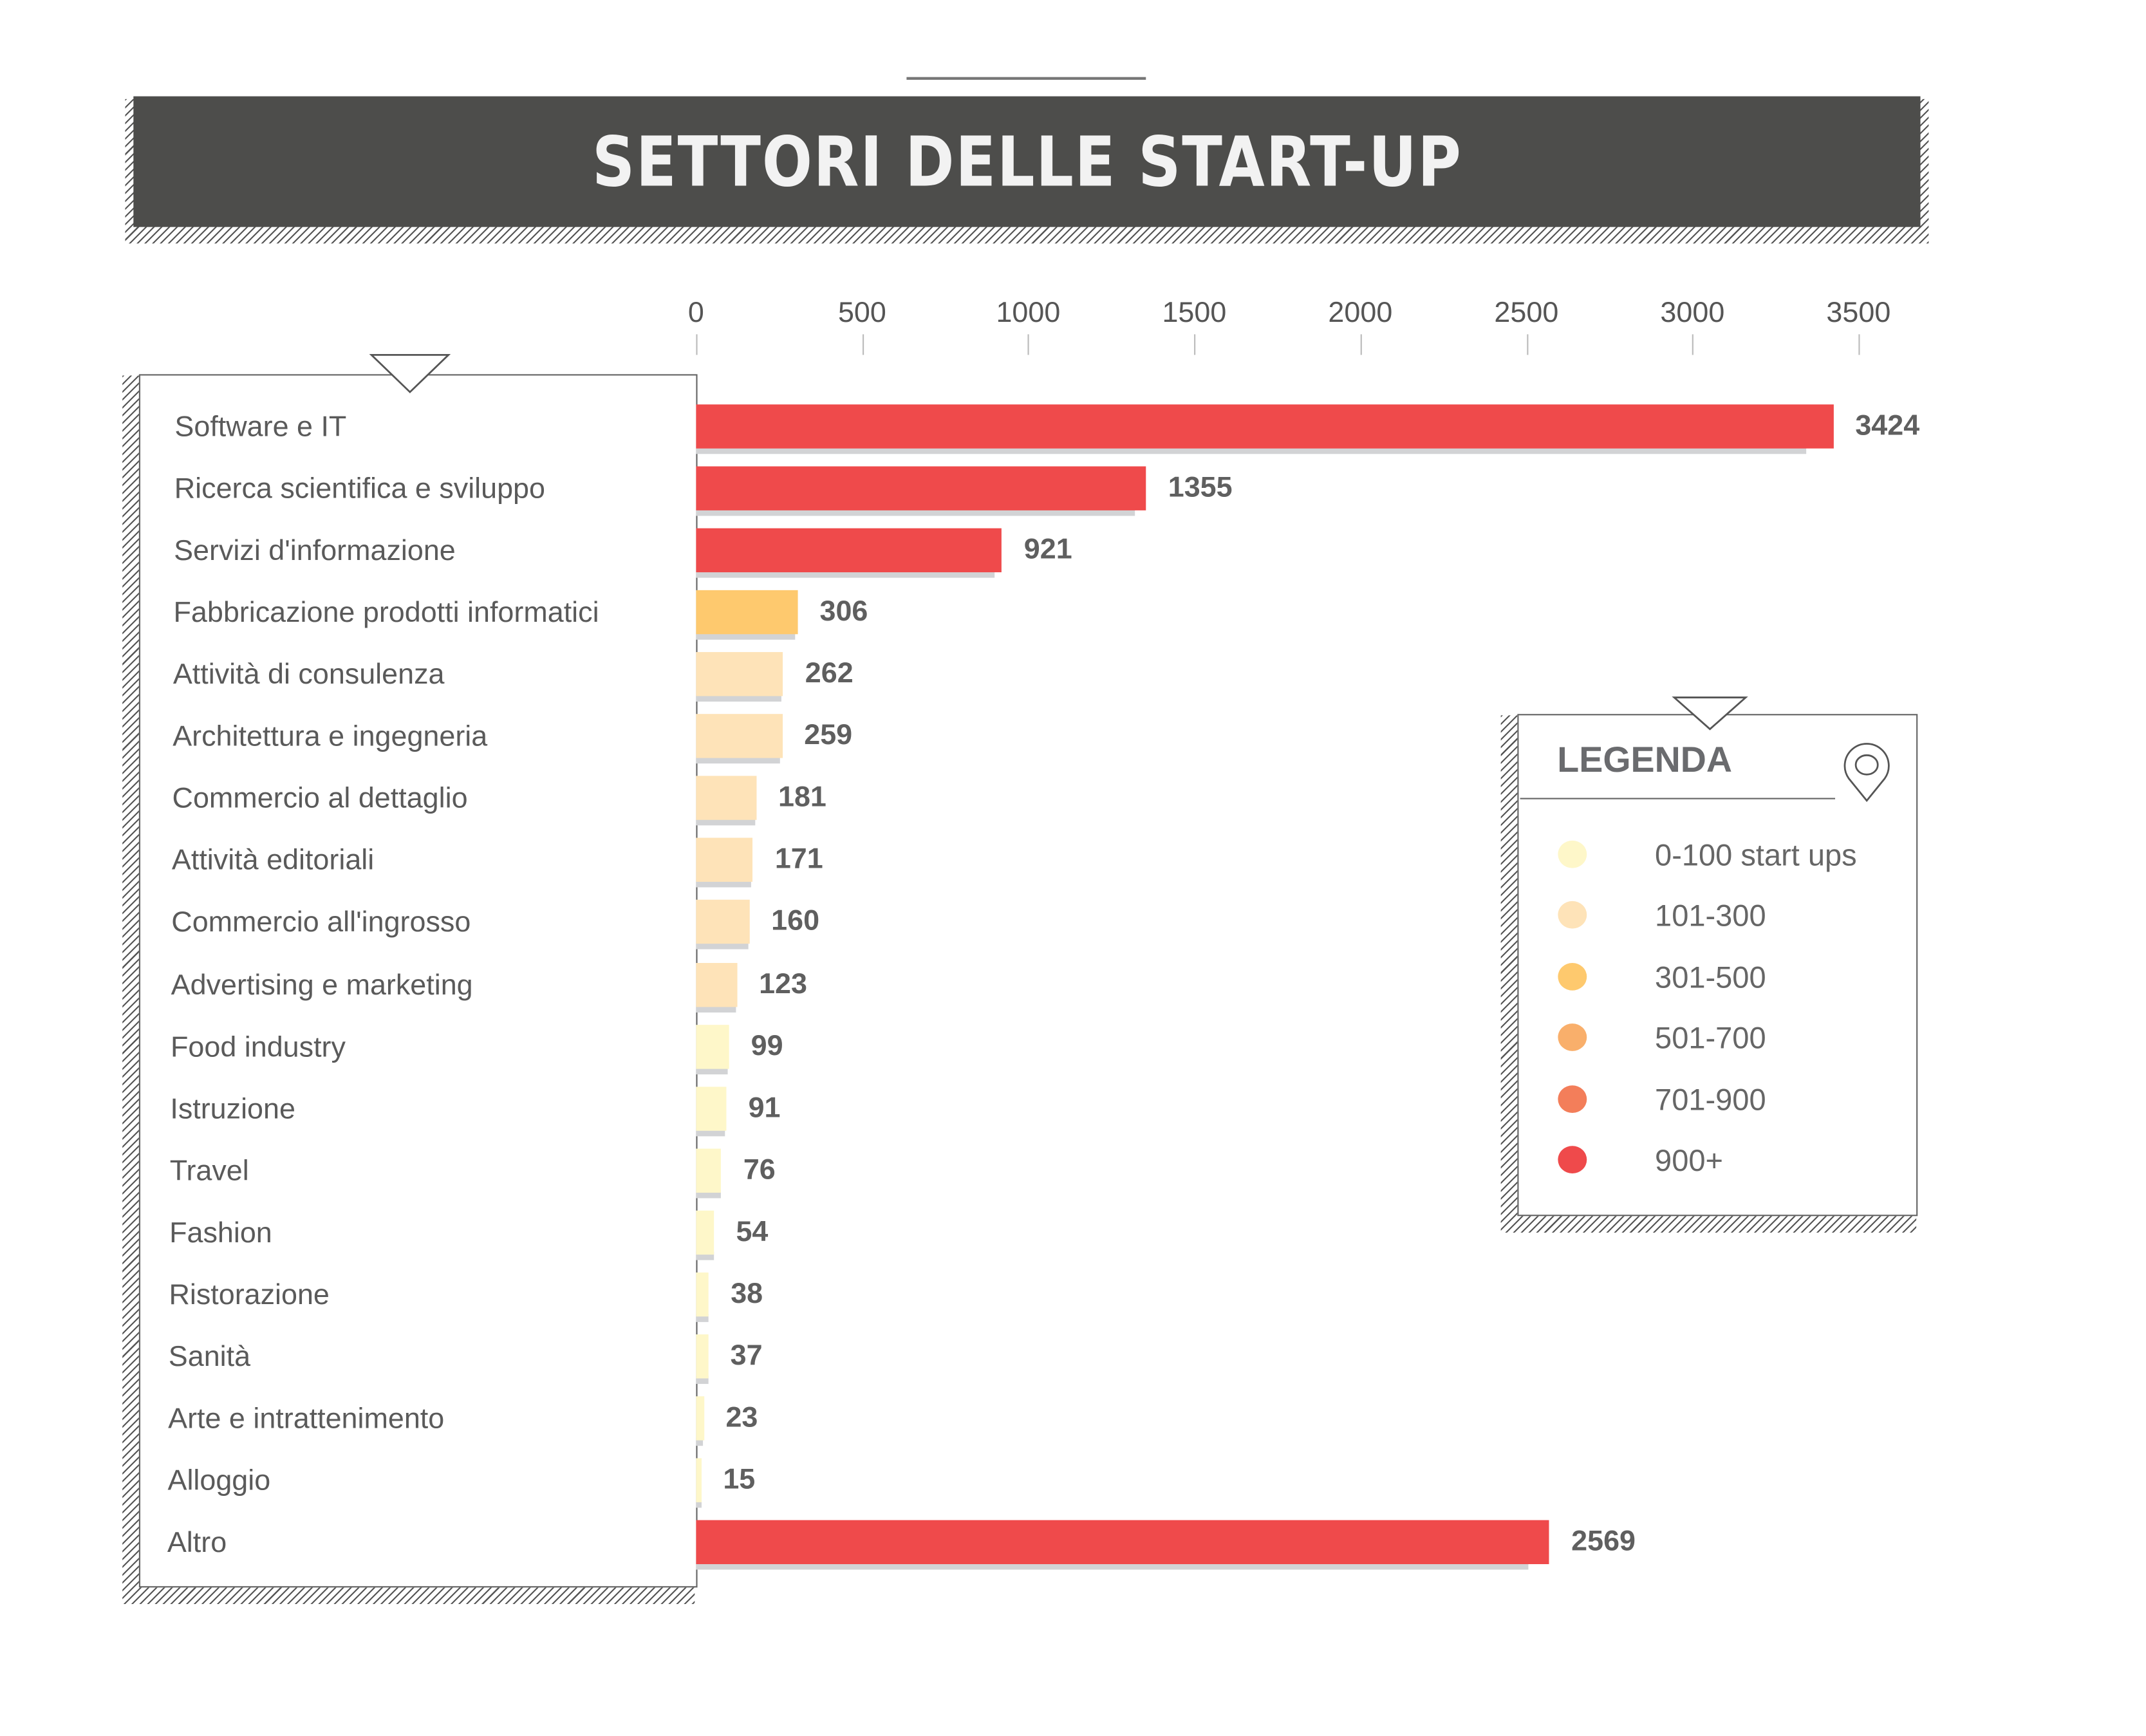 The image size is (2146, 1736). What do you see at coordinates (232, 1109) in the screenshot?
I see `category-label: Istruzione` at bounding box center [232, 1109].